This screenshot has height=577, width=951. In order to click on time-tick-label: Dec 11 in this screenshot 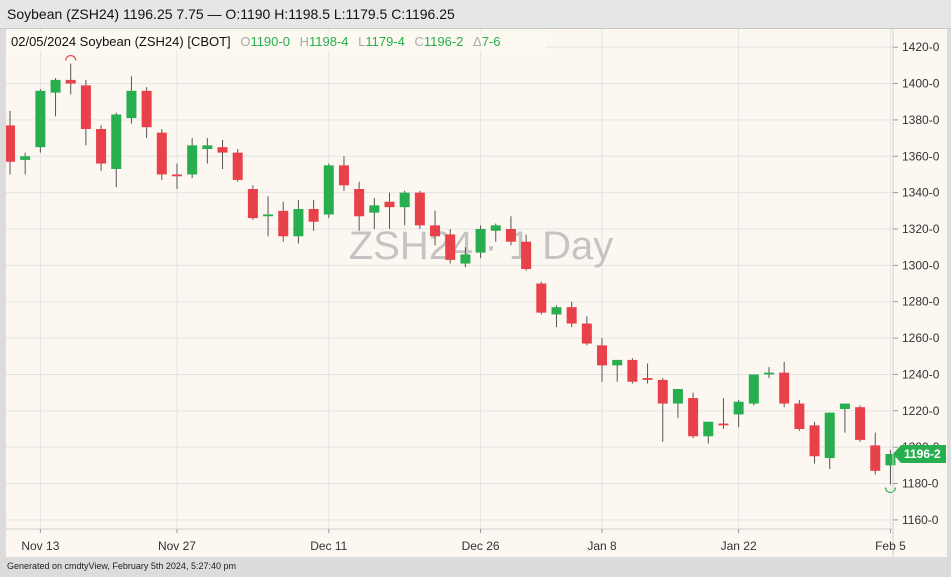, I will do `click(328, 546)`.